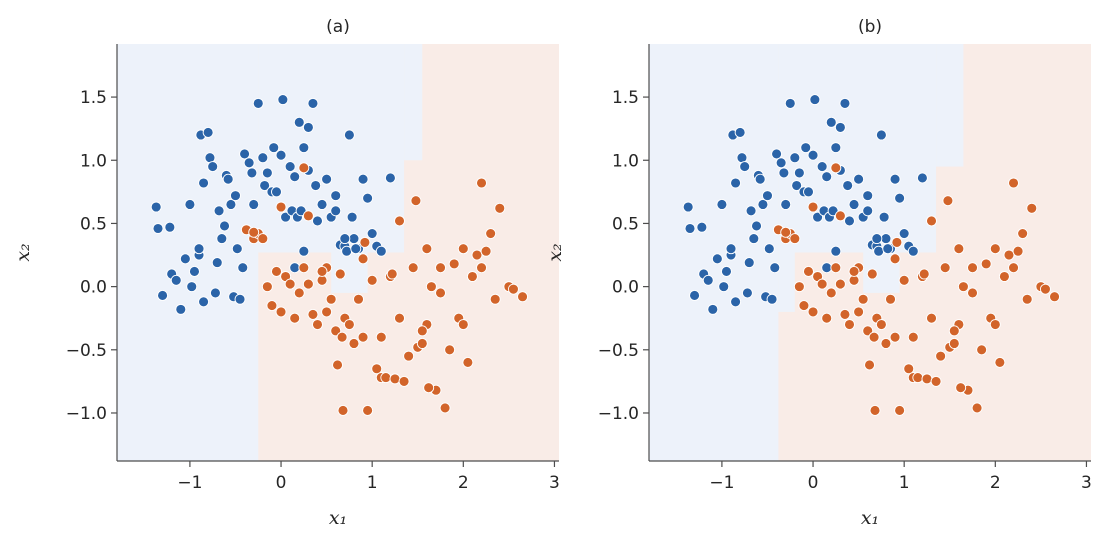  I want to click on y-tick-label: 1.0, so click(625, 161).